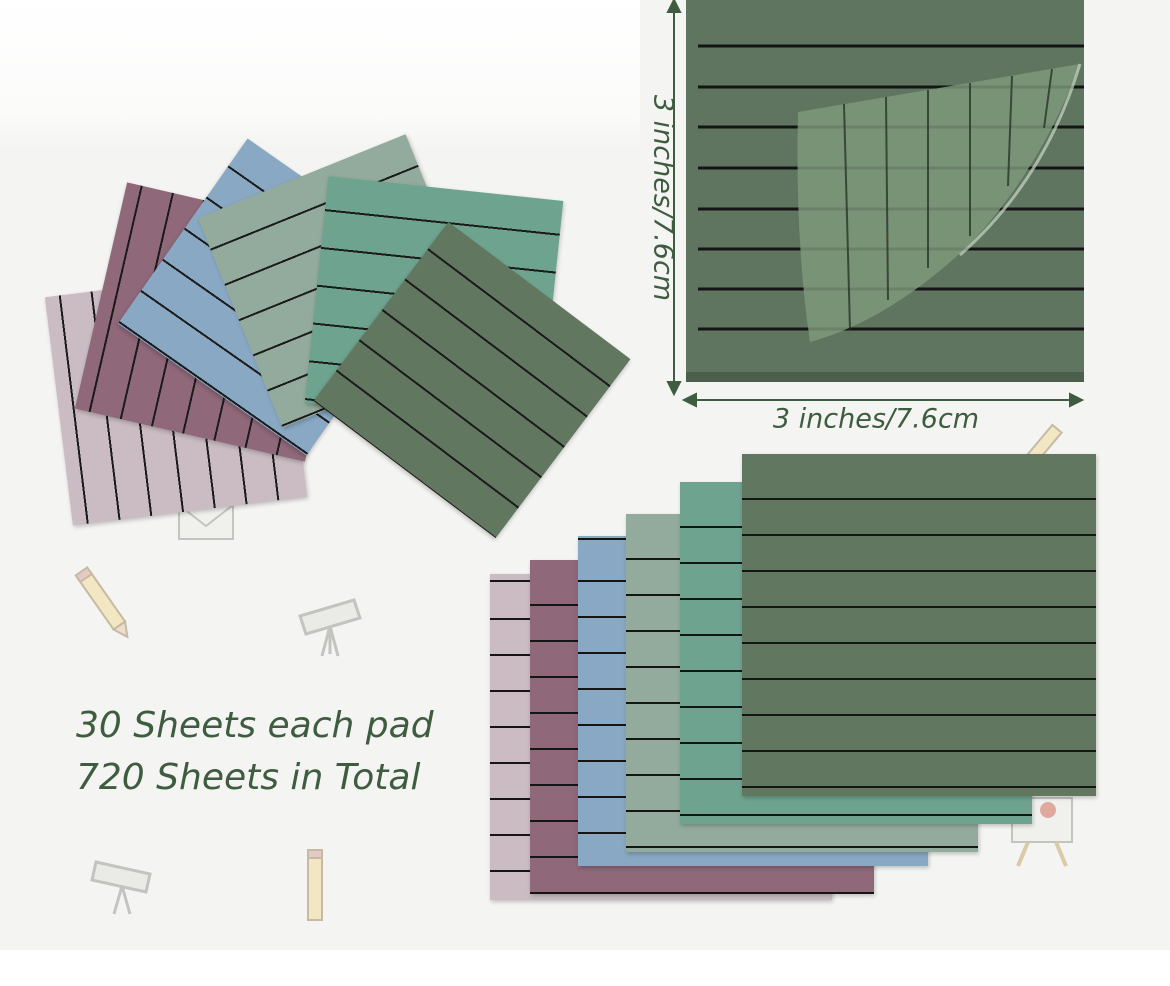  Describe the element at coordinates (248, 777) in the screenshot. I see `caption-line-2: 720 Sheets in Total` at that location.